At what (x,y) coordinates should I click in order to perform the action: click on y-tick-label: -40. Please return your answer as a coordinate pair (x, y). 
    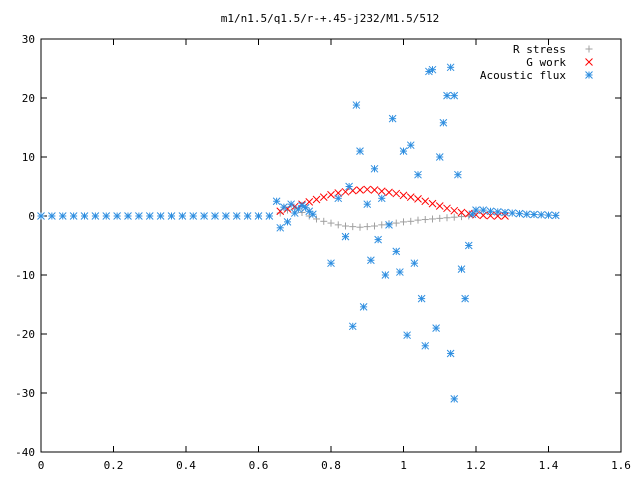
    Looking at the image, I should click on (25, 452).